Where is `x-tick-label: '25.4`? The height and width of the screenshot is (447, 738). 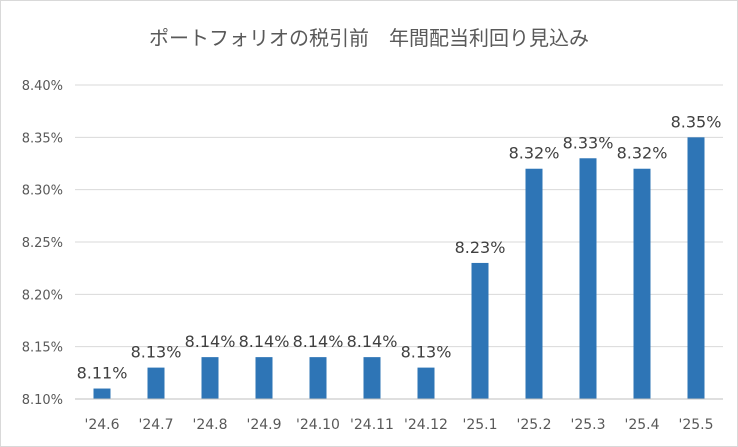 x-tick-label: '25.4 is located at coordinates (641, 425).